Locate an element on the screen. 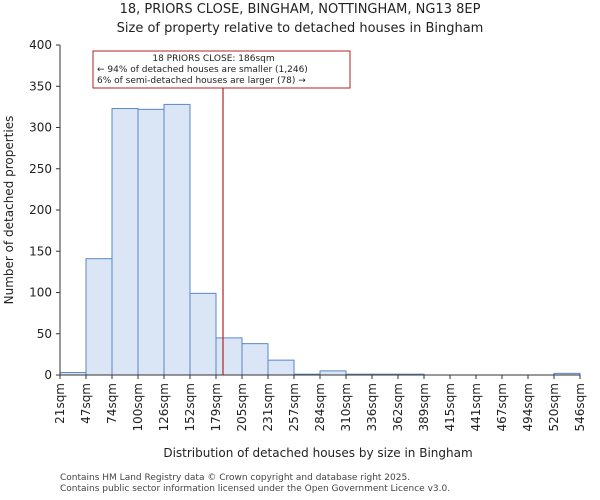  x-tick-label: 257sqm is located at coordinates (294, 407).